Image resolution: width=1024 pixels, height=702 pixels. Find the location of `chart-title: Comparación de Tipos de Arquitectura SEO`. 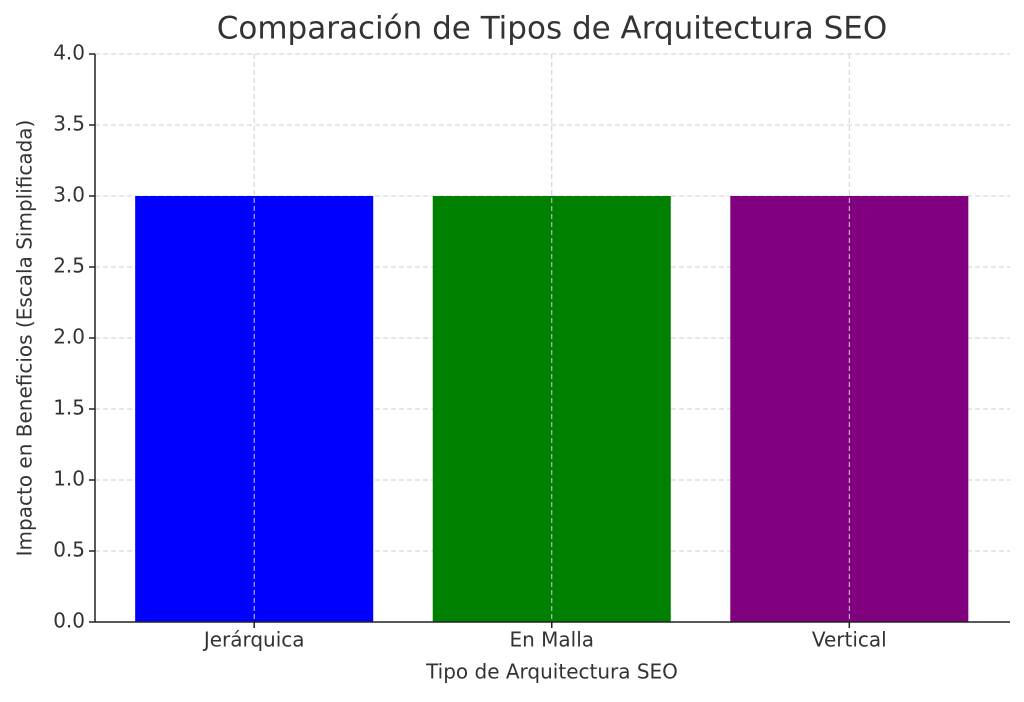

chart-title: Comparación de Tipos de Arquitectura SEO is located at coordinates (552, 29).